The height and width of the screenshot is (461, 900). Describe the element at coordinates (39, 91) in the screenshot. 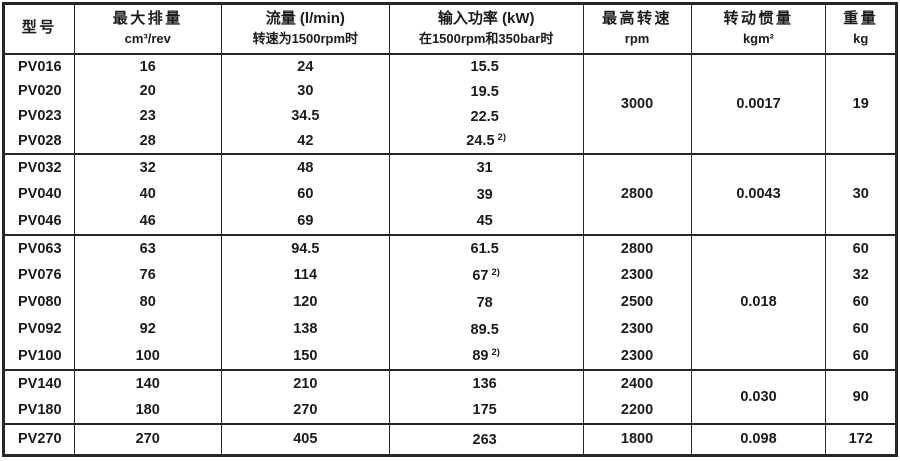

I see `cell-model: PV020` at that location.